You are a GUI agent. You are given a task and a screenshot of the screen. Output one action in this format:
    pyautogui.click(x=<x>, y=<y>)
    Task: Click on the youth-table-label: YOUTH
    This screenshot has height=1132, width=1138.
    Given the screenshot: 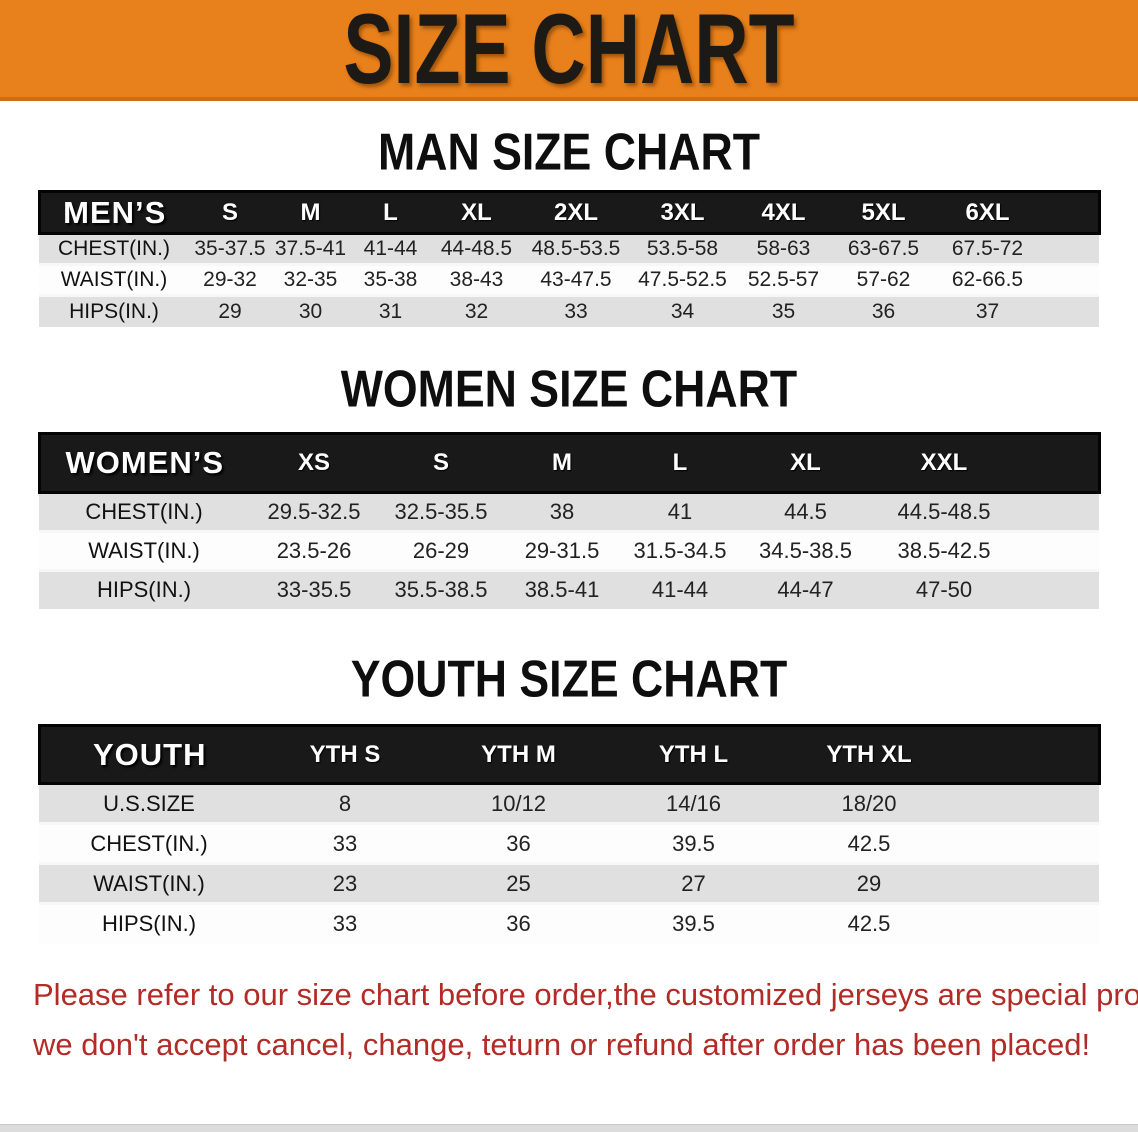 What is the action you would take?
    pyautogui.click(x=148, y=754)
    